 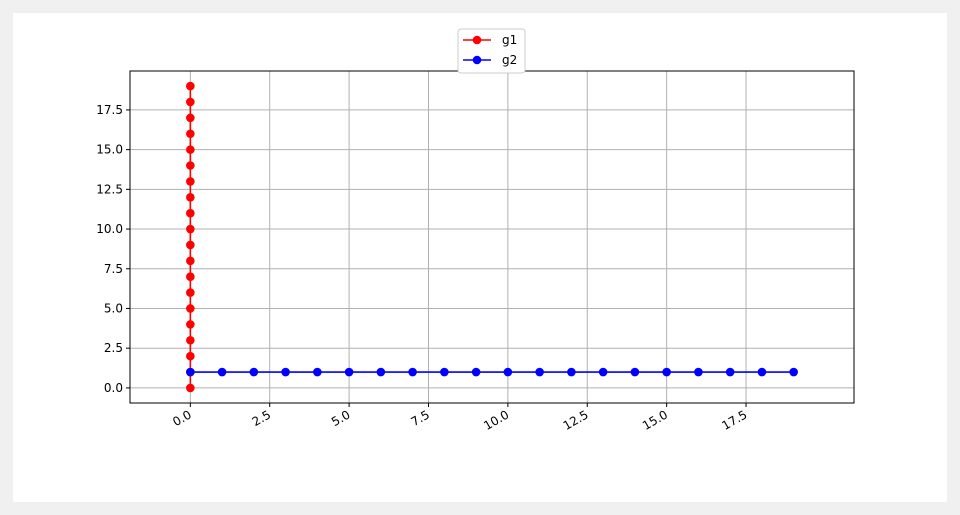 What do you see at coordinates (496, 419) in the screenshot?
I see `x-tick-label: 10.0` at bounding box center [496, 419].